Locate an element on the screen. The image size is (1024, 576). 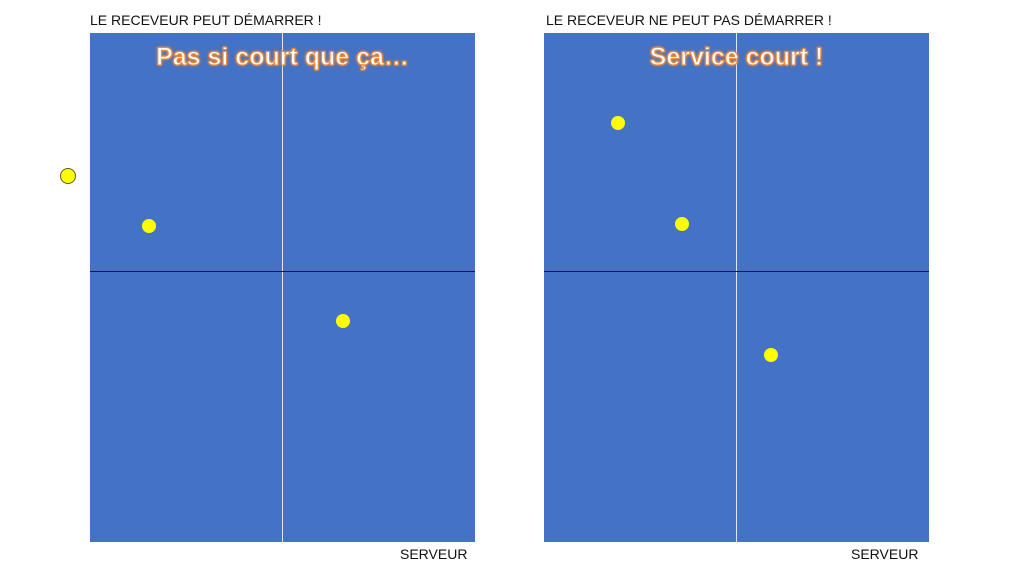
right-panel-footer-label: SERVEUR is located at coordinates (885, 554).